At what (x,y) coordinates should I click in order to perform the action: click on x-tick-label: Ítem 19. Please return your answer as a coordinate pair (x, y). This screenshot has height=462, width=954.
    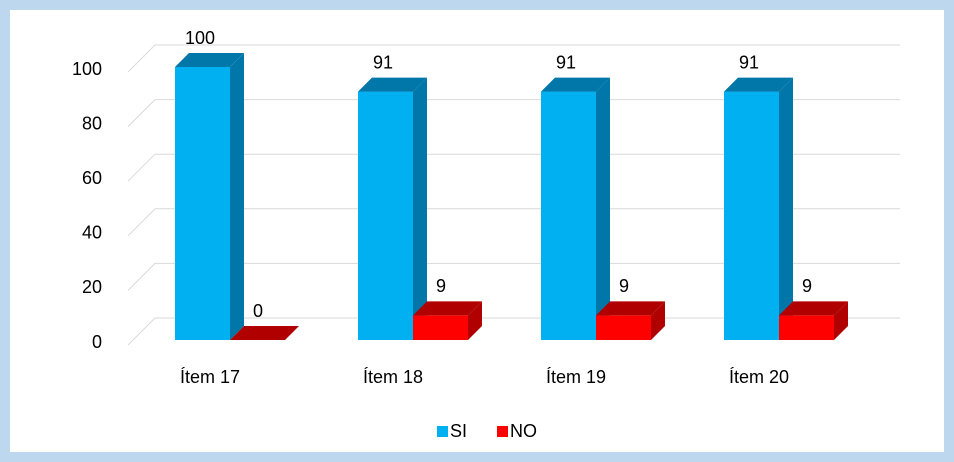
    Looking at the image, I should click on (576, 377).